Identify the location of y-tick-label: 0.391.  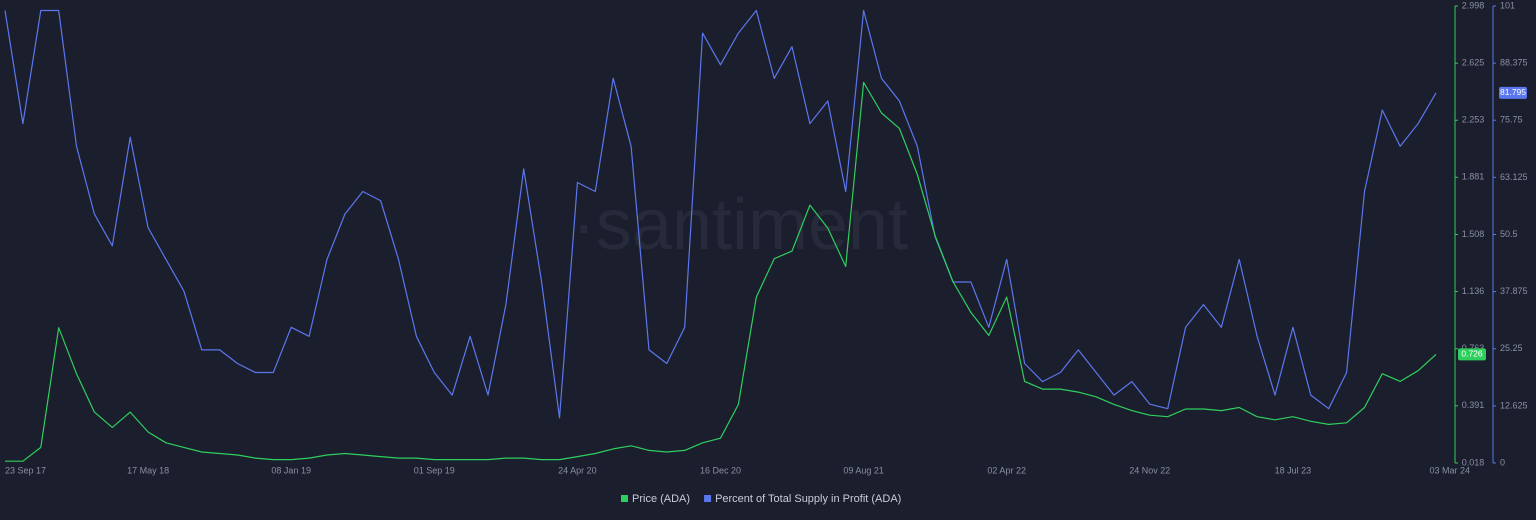
(1473, 405).